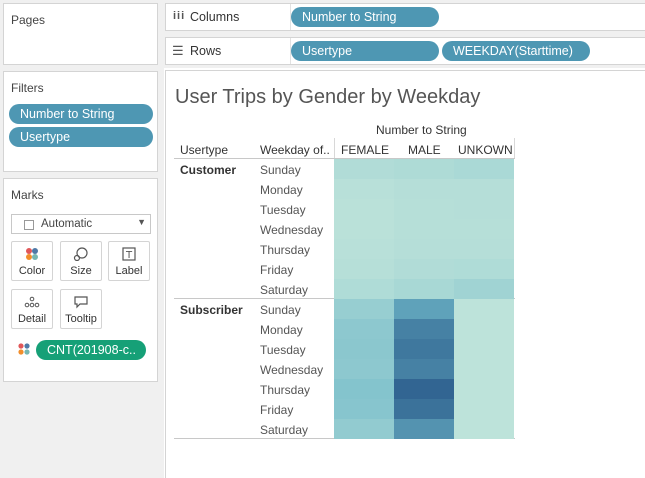  What do you see at coordinates (285, 250) in the screenshot?
I see `day-label: Thursday` at bounding box center [285, 250].